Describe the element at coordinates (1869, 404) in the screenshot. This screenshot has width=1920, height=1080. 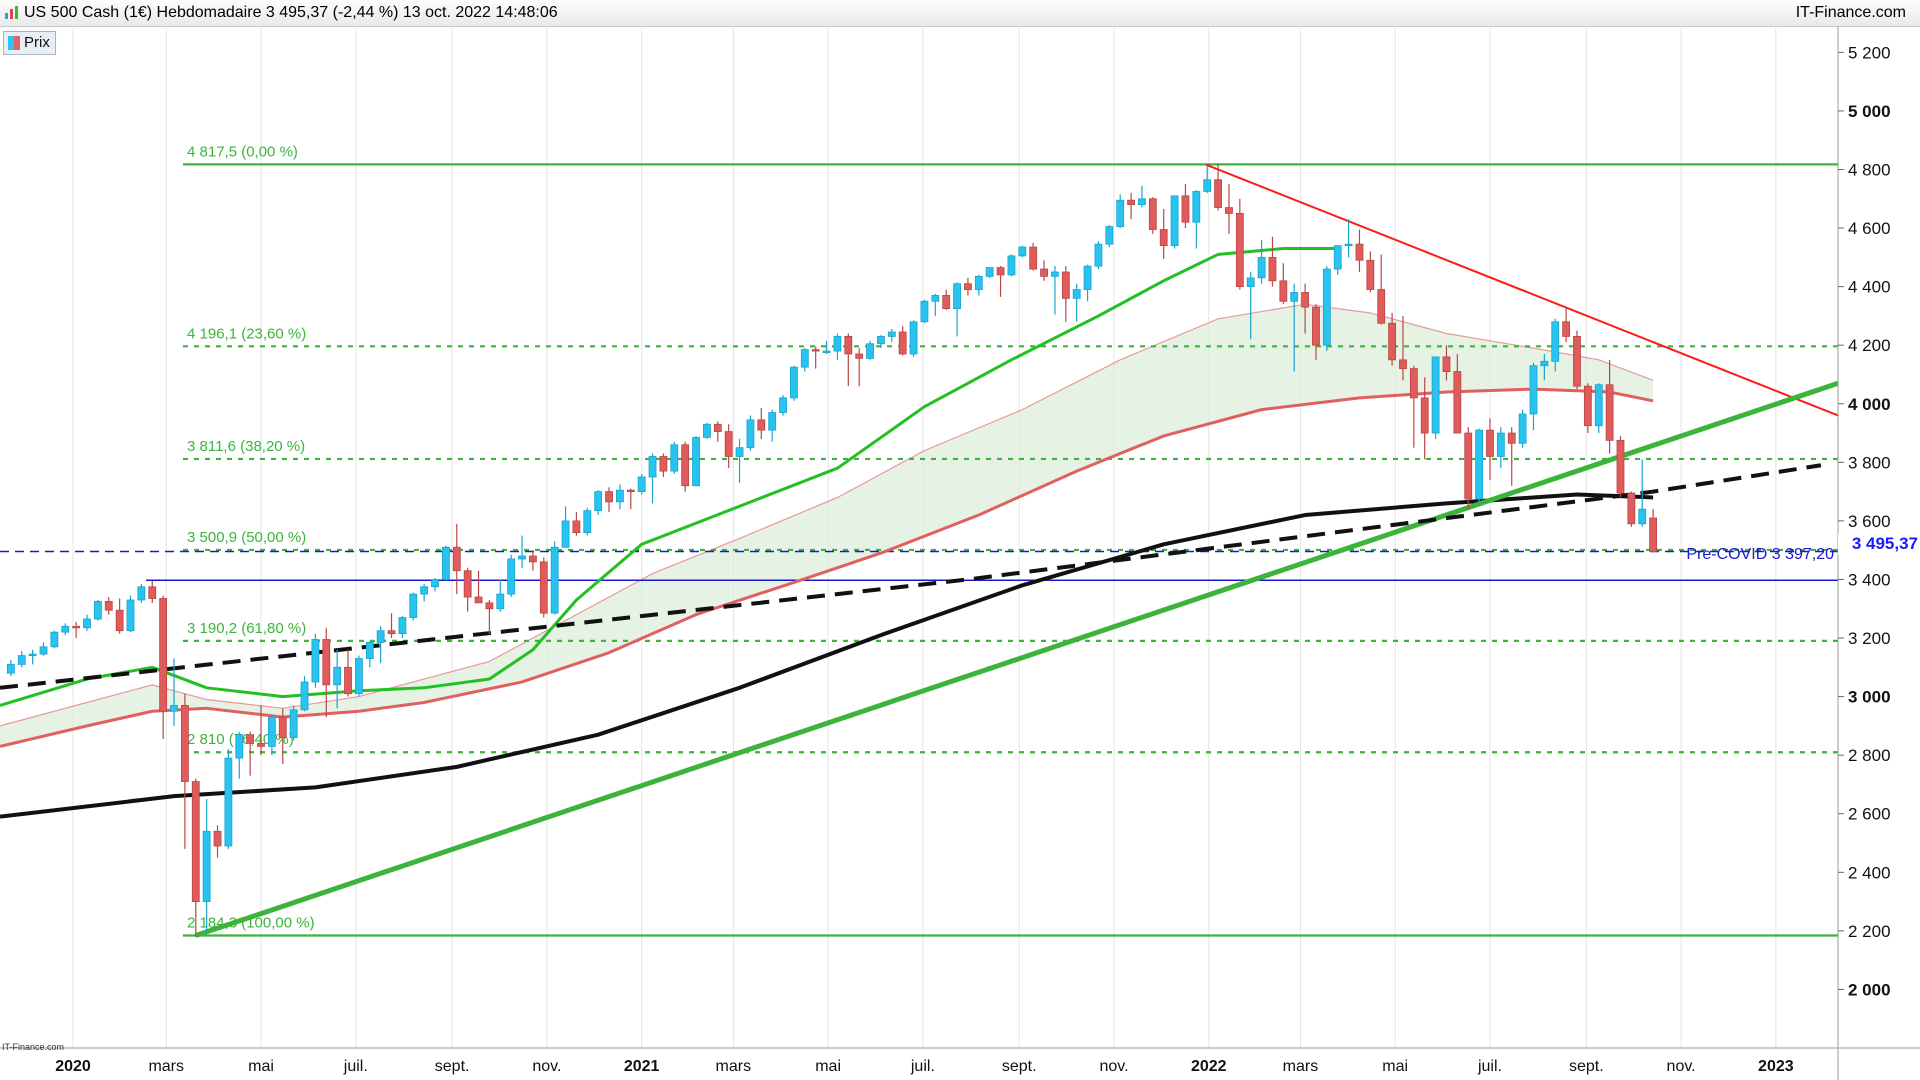
I see `y-tick-label: 4 000` at that location.